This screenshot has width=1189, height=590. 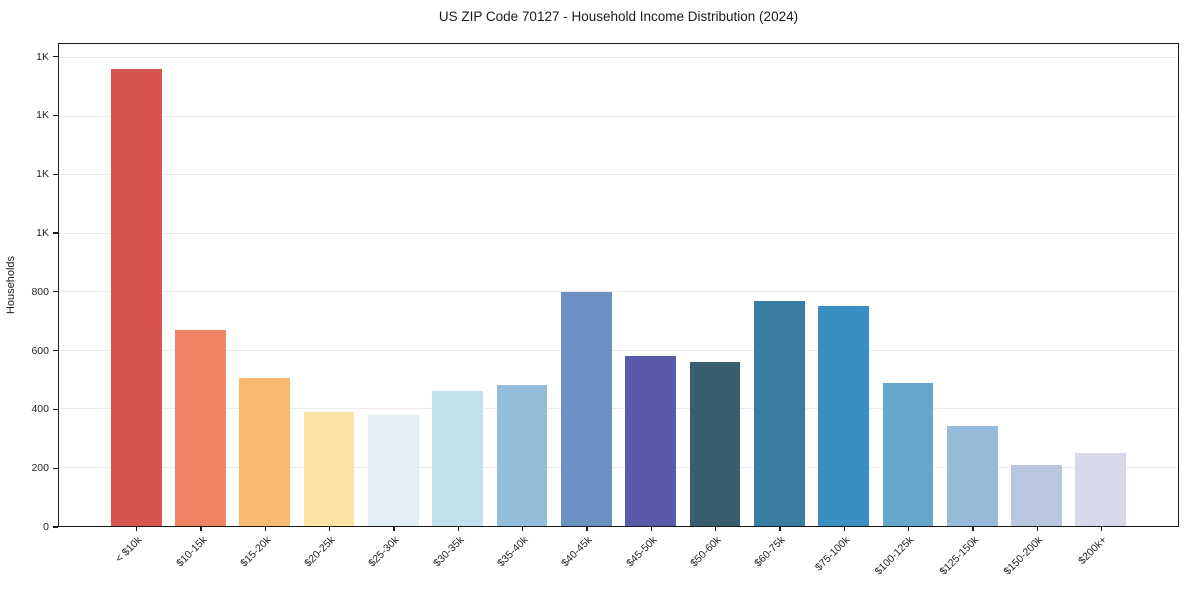 I want to click on x-tick-label: $25-30k, so click(x=384, y=552).